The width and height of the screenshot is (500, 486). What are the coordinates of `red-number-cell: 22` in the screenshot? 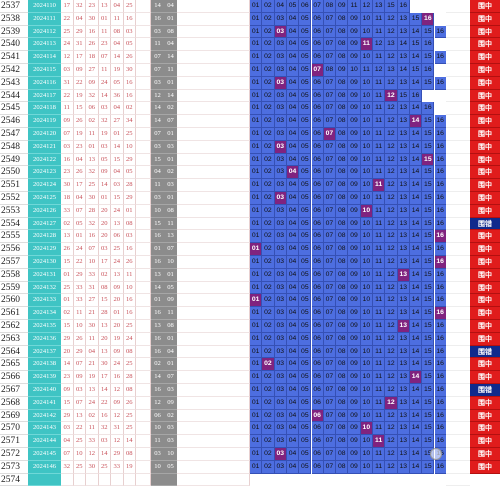 It's located at (67, 19).